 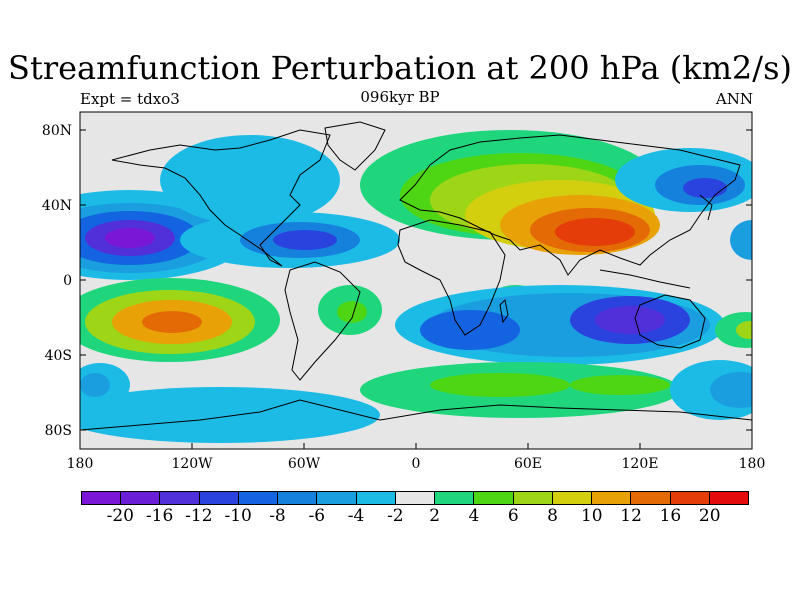 What do you see at coordinates (192, 464) in the screenshot?
I see `lon-label-120w: 120W` at bounding box center [192, 464].